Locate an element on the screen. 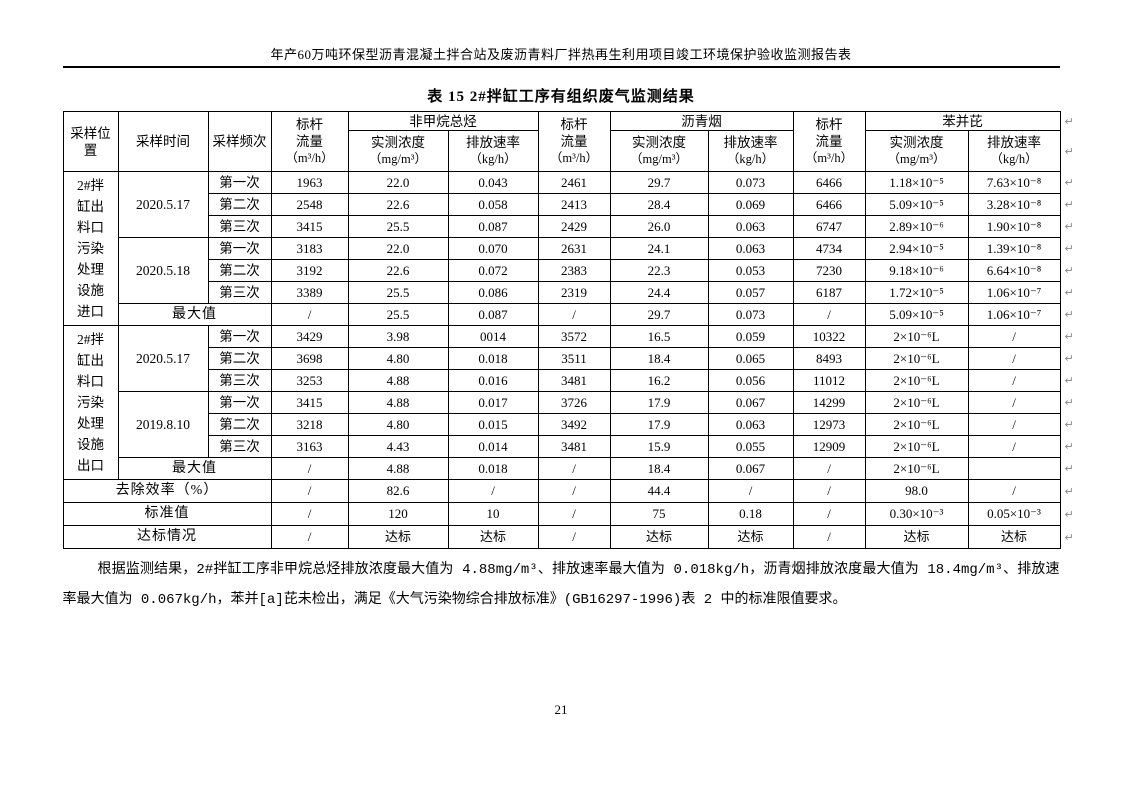 The image size is (1122, 793). value-cell: 0.069 is located at coordinates (750, 204).